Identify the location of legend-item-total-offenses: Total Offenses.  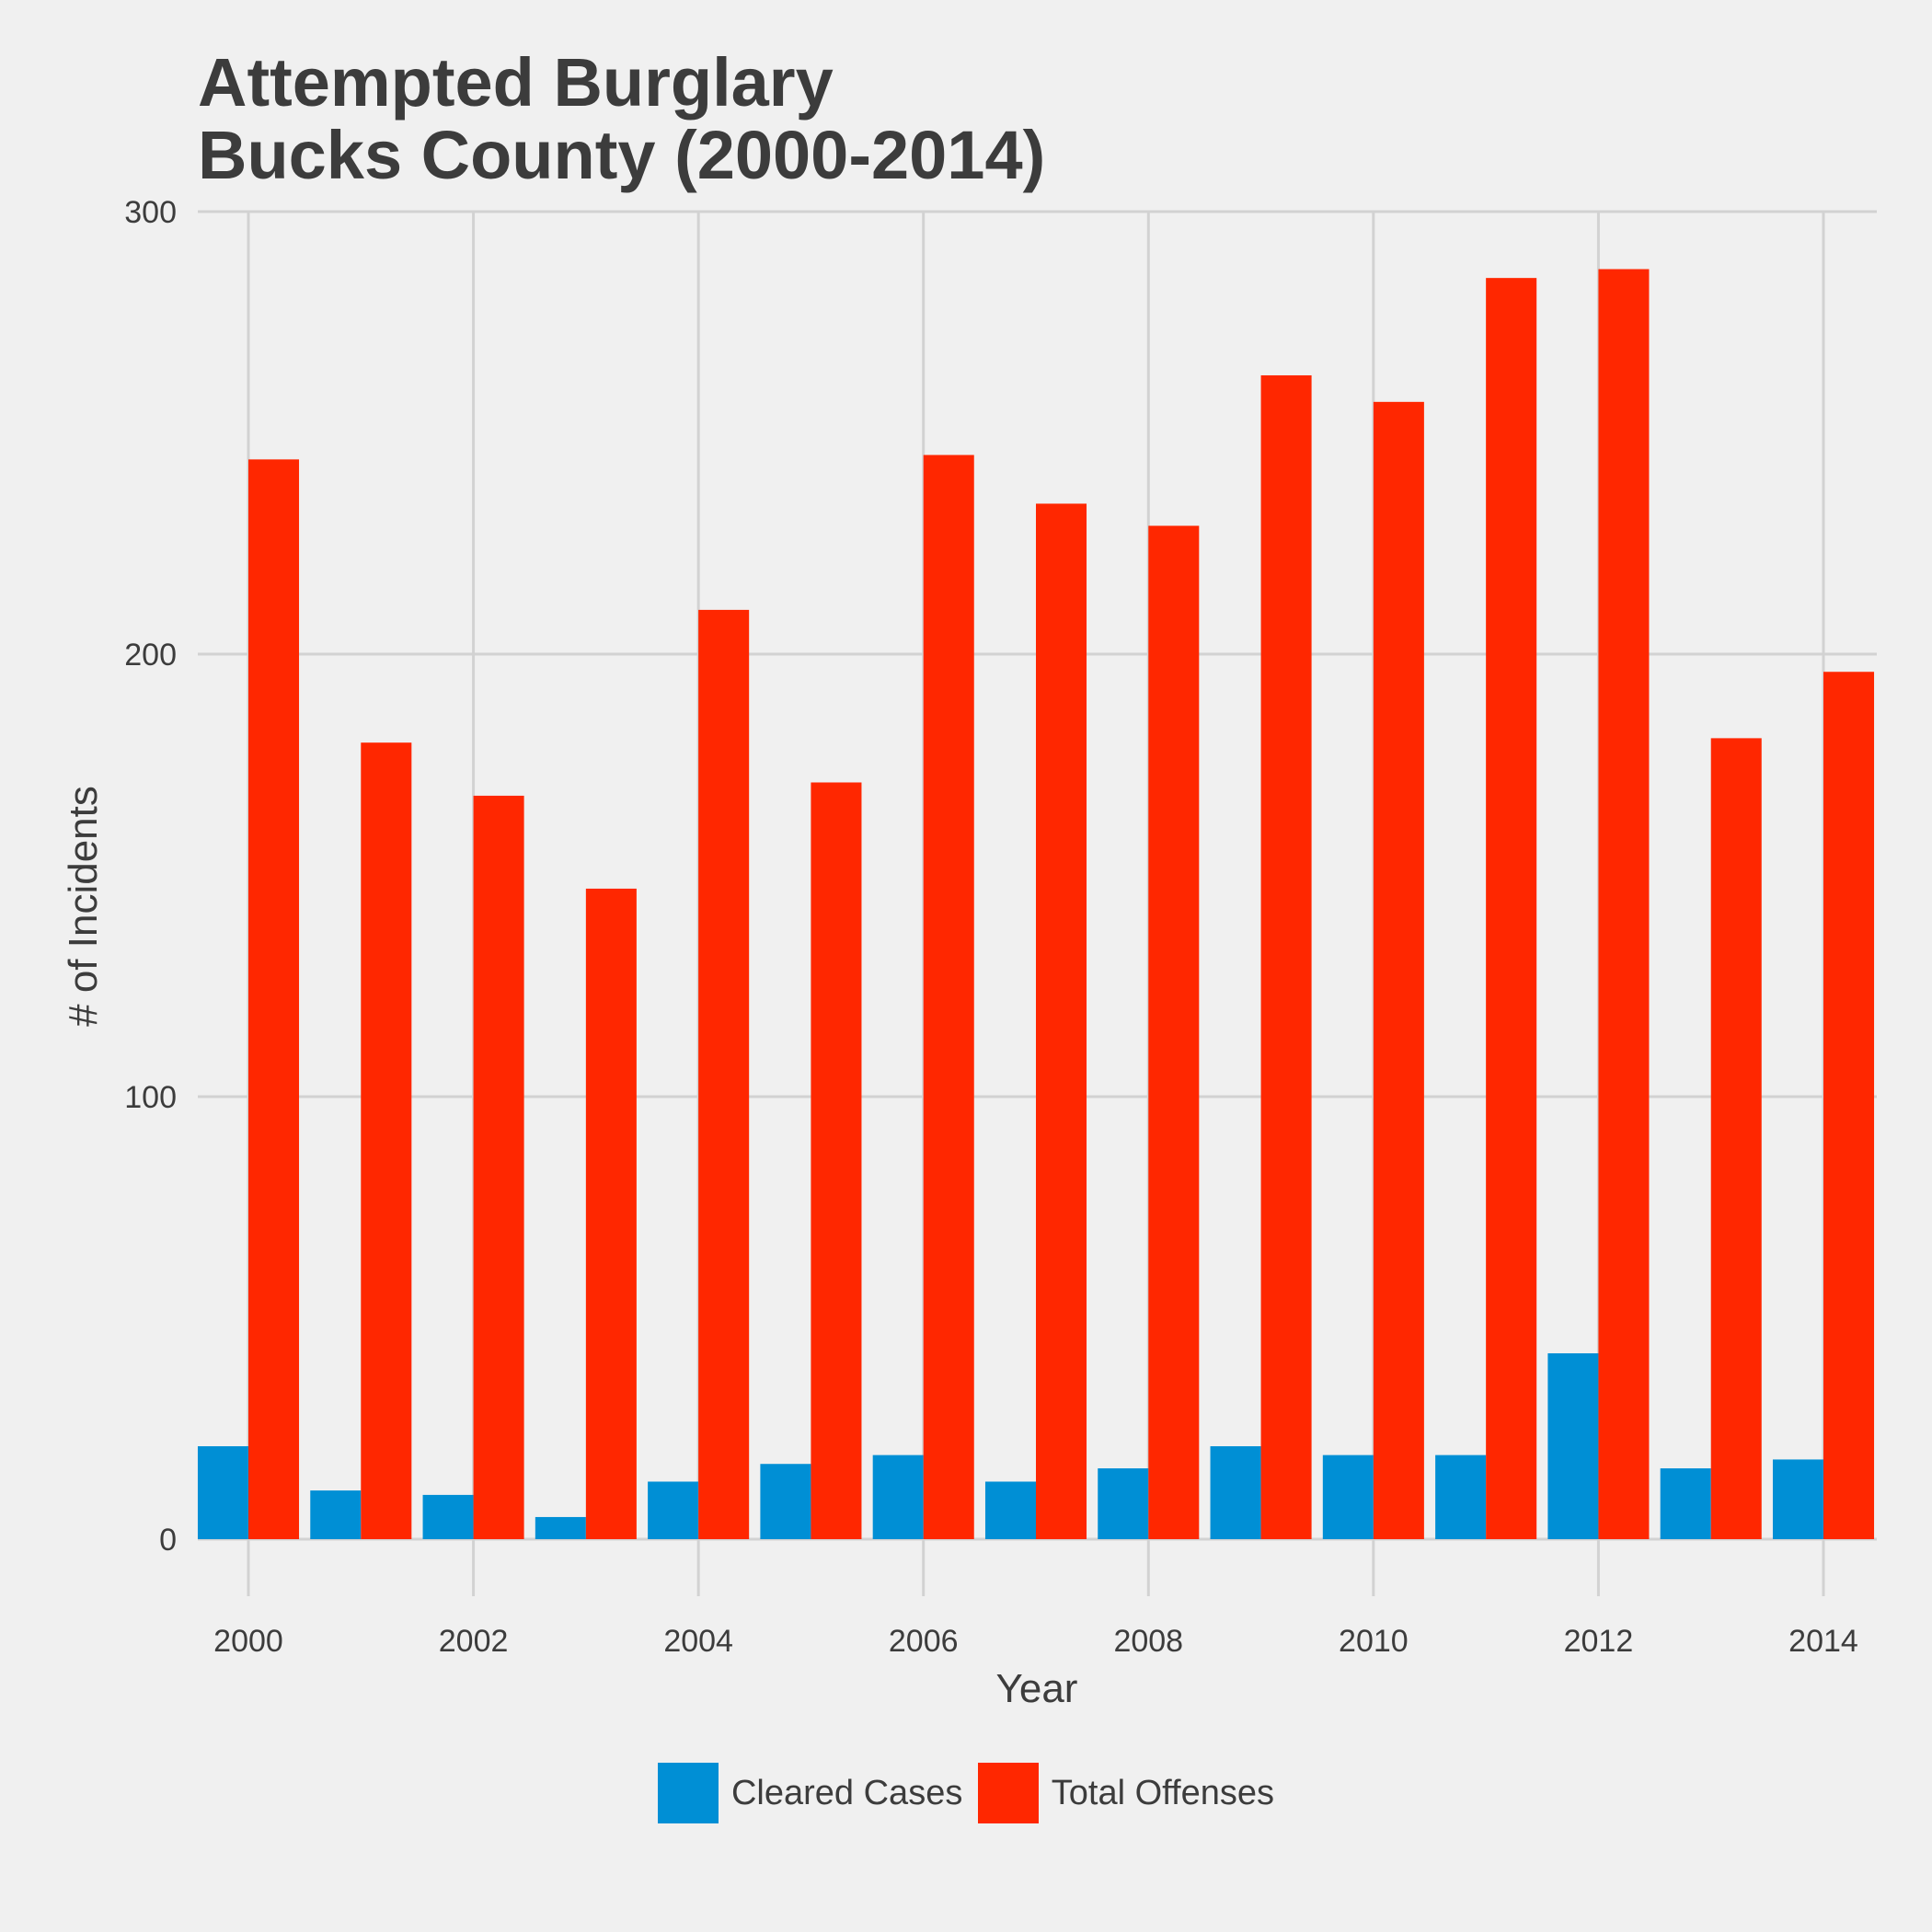
(1125, 1793).